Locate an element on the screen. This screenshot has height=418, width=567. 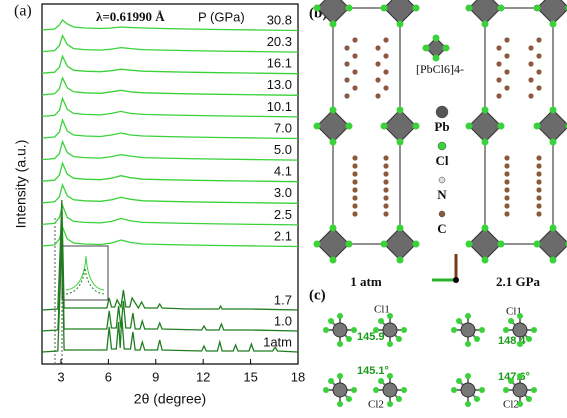
angle-label: 148.4° is located at coordinates (514, 341).